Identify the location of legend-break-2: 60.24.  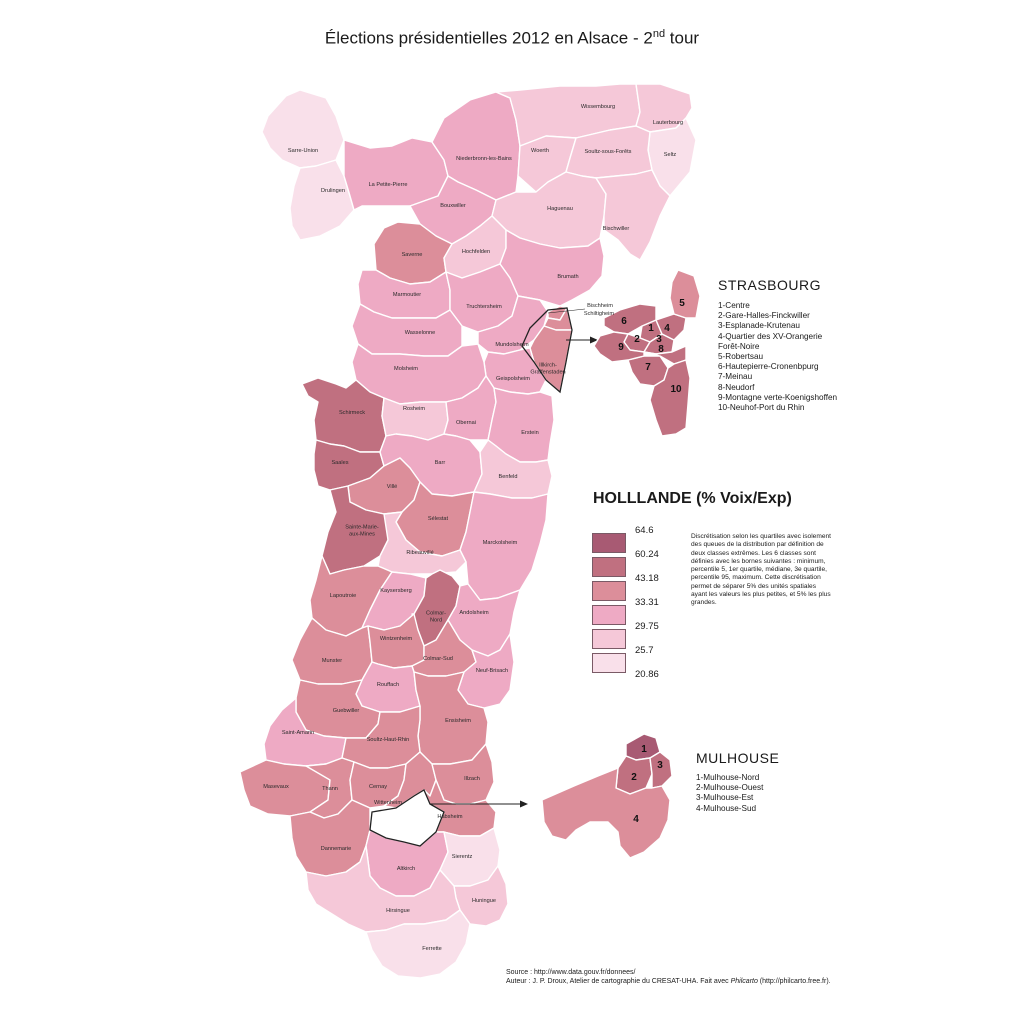
(647, 554).